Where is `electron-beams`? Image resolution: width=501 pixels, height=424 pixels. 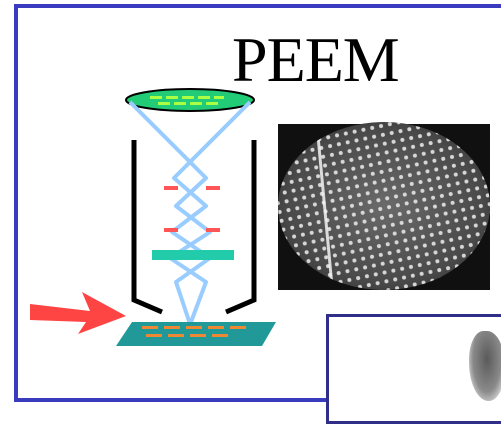 electron-beams is located at coordinates (190, 215).